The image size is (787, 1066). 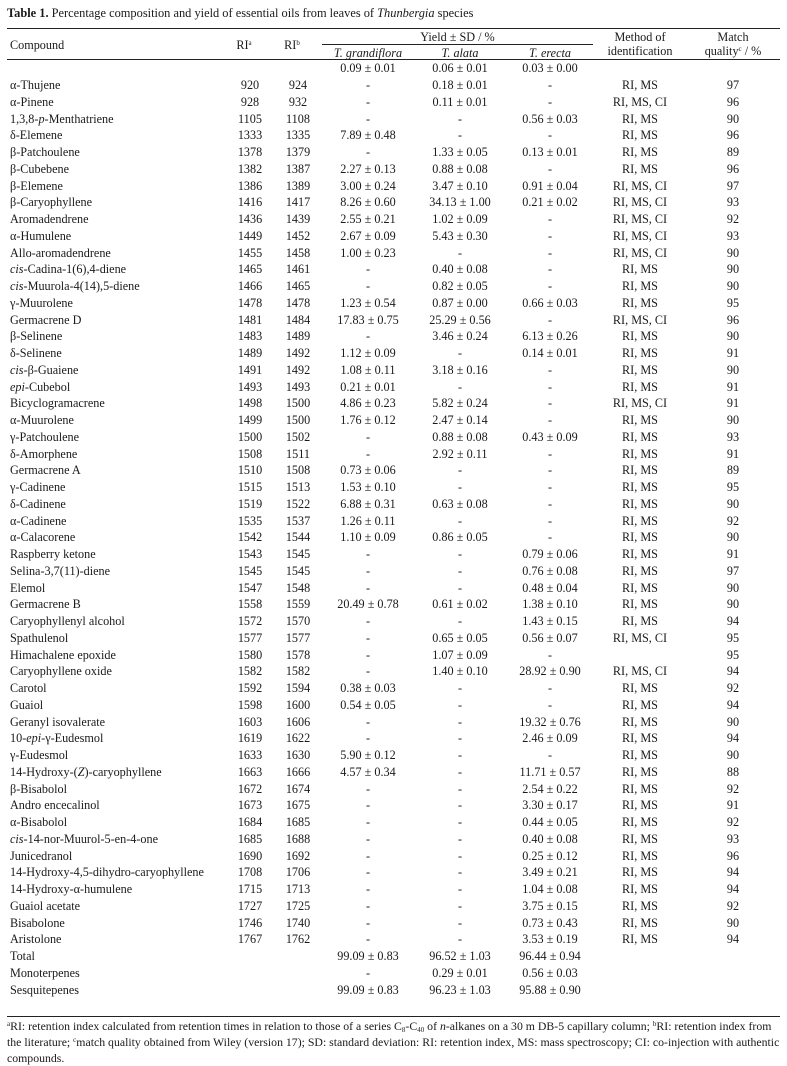 I want to click on table-row: γ-Eudesmol 1633 1630 5.90 ± 0.12 - - RI, MS 90, so click(x=393, y=755).